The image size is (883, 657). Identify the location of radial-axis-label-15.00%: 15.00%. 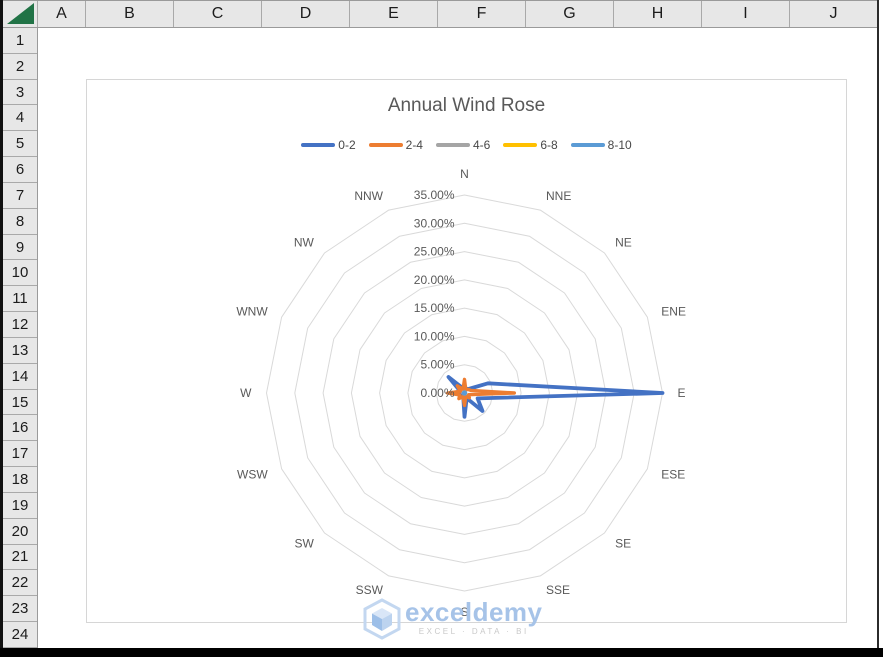
(434, 308).